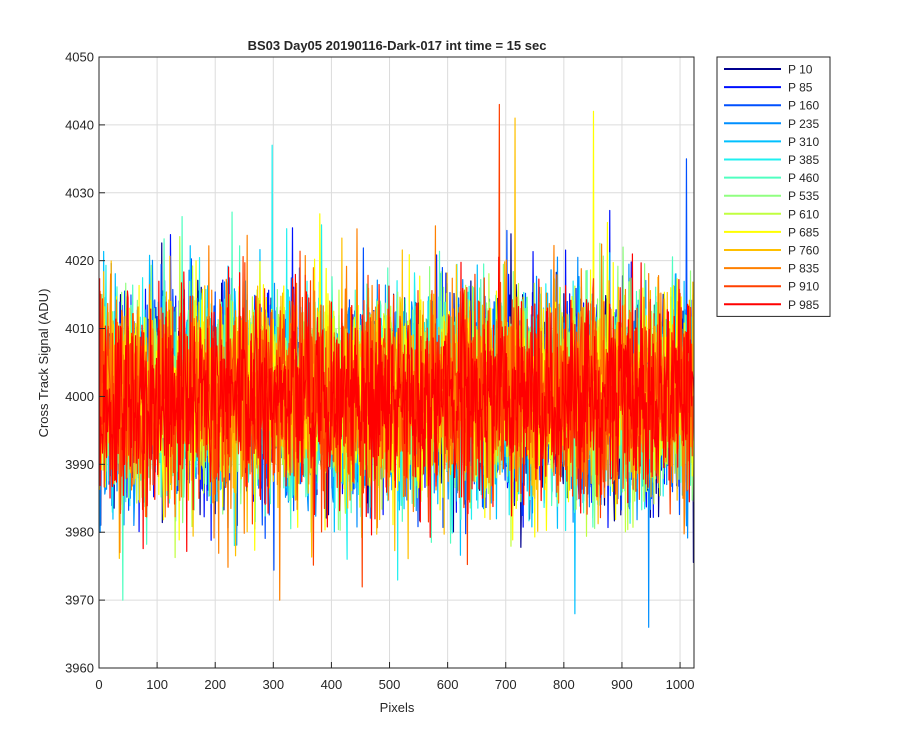 The width and height of the screenshot is (900, 750). What do you see at coordinates (564, 684) in the screenshot?
I see `x-tick-label: 800` at bounding box center [564, 684].